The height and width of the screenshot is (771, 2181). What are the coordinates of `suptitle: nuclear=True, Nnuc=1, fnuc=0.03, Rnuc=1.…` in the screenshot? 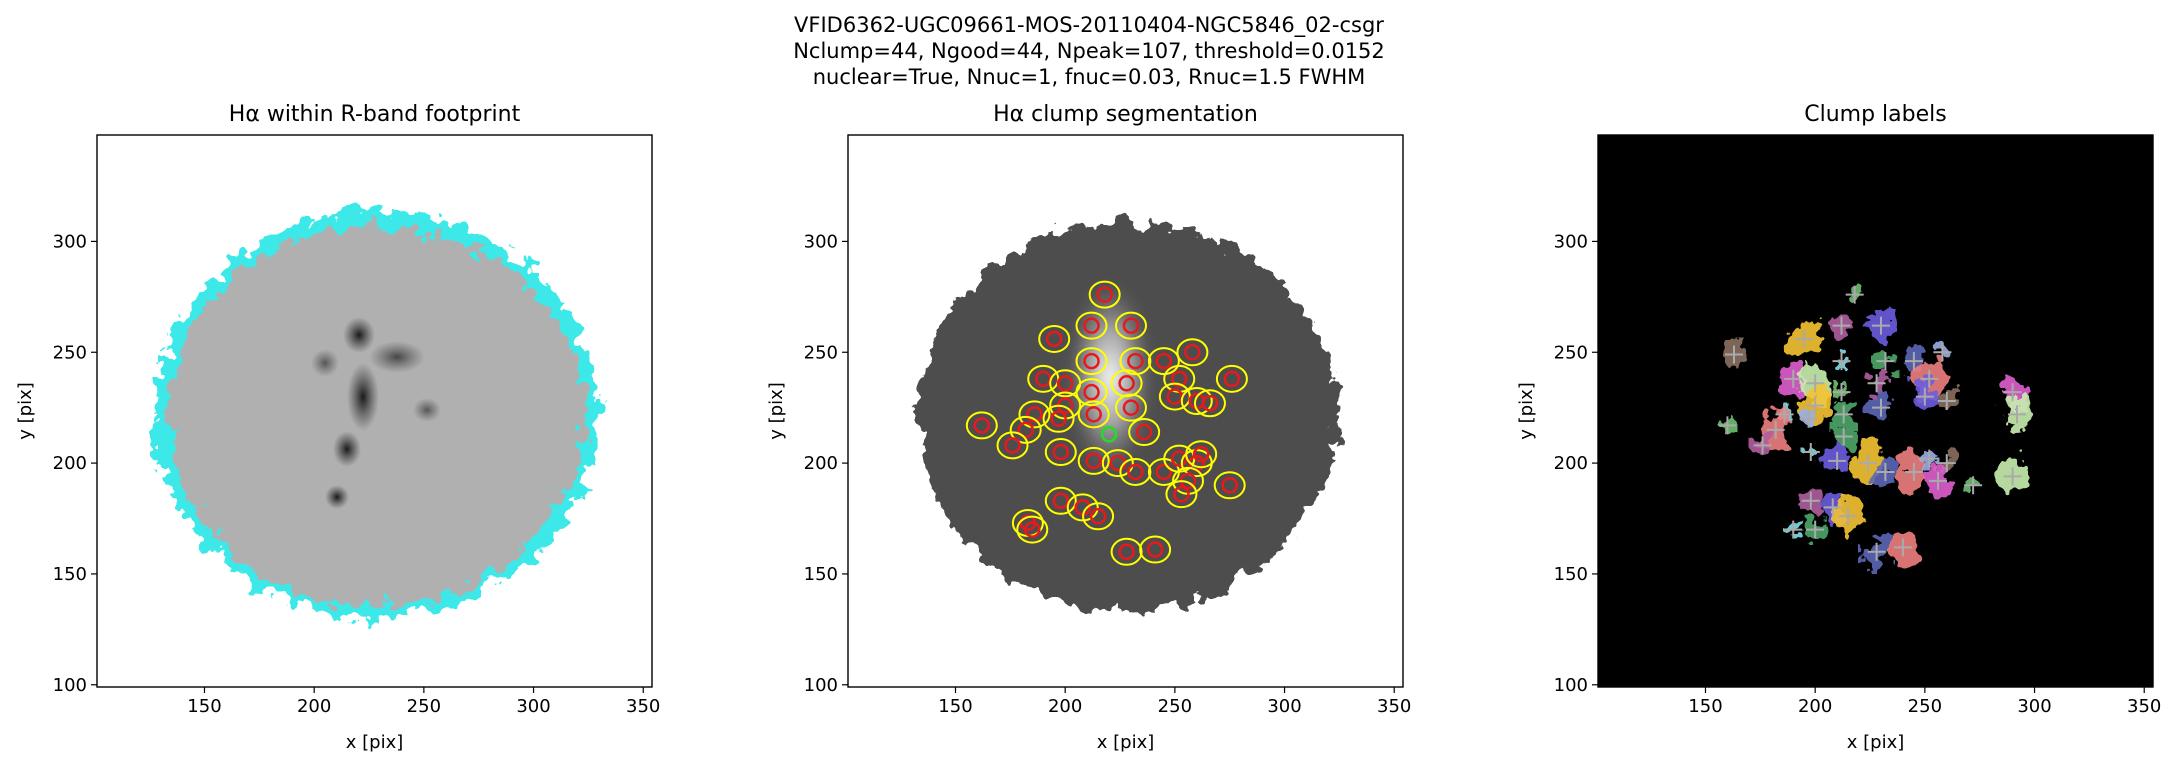 It's located at (1089, 77).